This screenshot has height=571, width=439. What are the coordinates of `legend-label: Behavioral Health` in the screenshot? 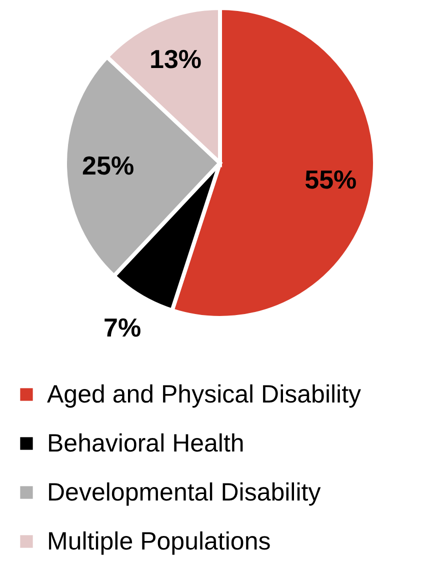 It's located at (145, 444).